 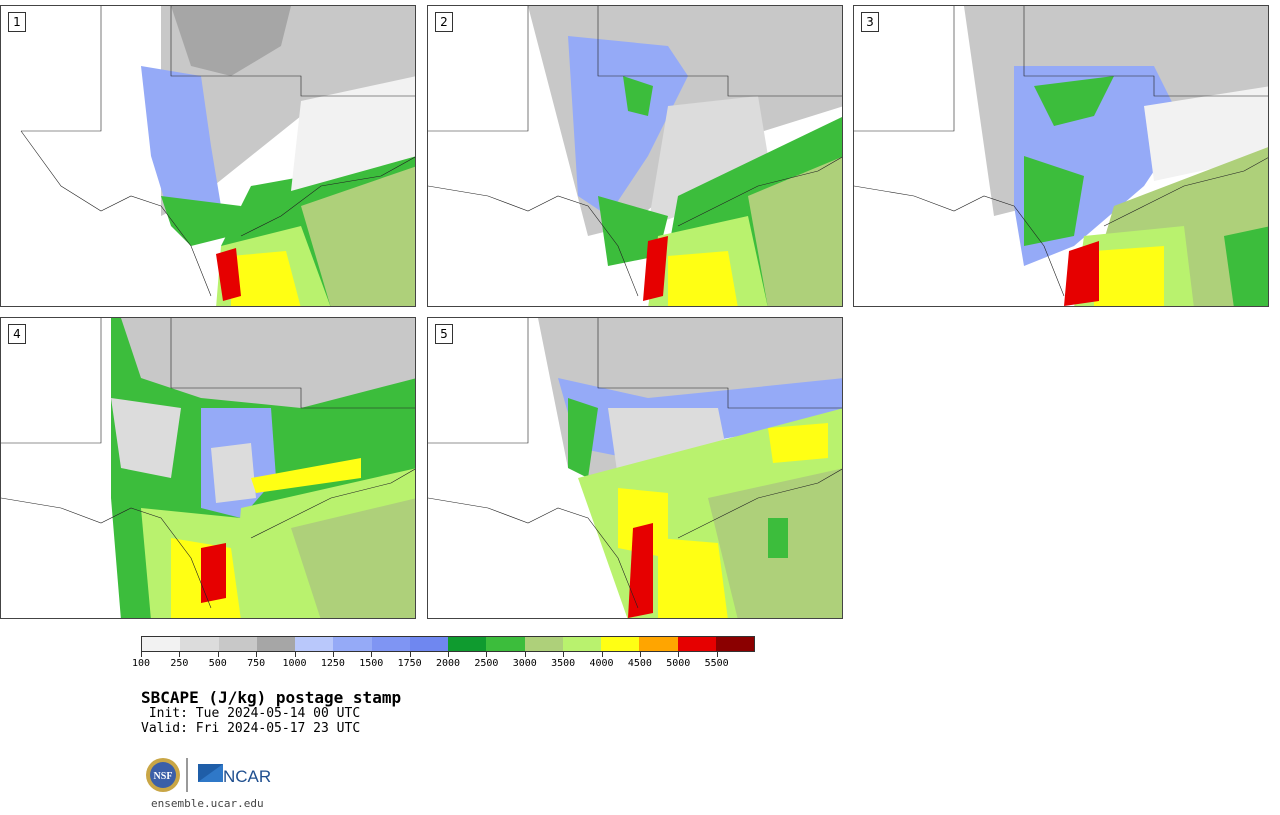 What do you see at coordinates (524, 663) in the screenshot?
I see `colorbar-label: 3000` at bounding box center [524, 663].